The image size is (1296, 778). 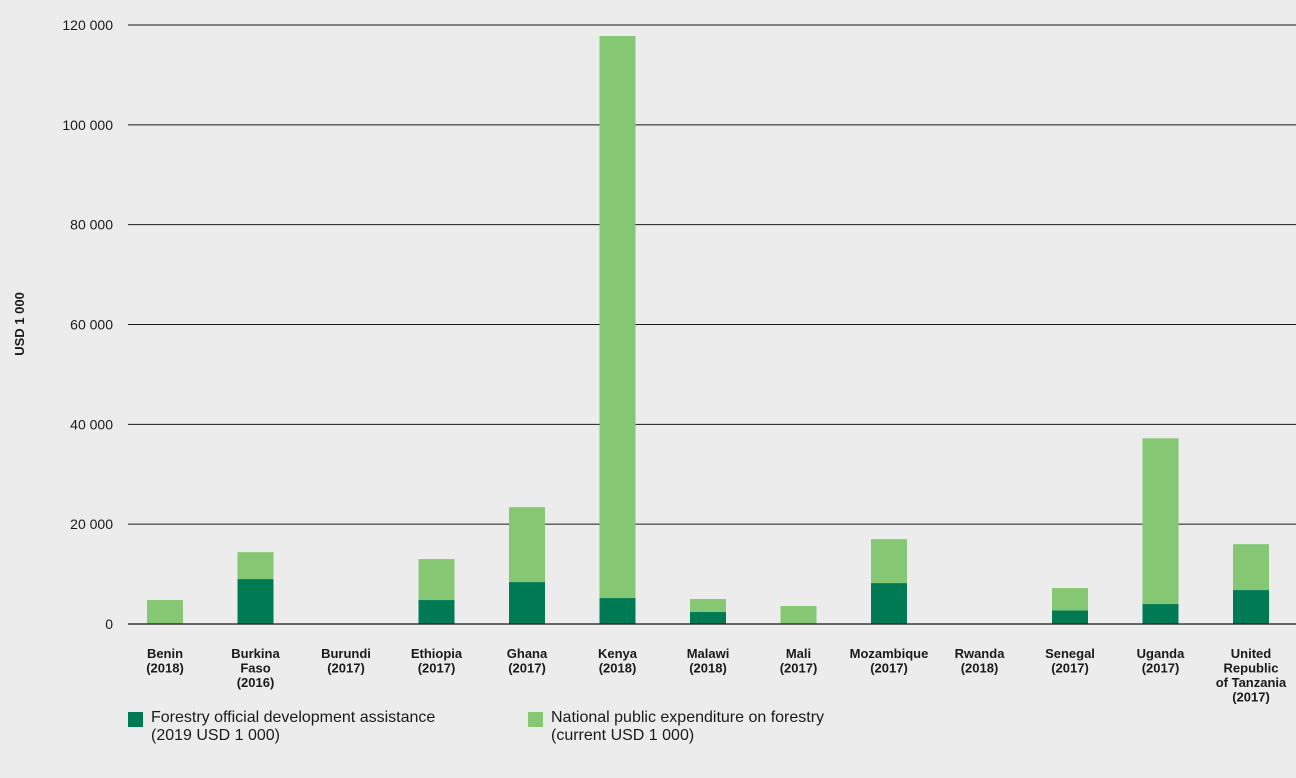 I want to click on y-tick-label: 120 000, so click(x=87, y=25).